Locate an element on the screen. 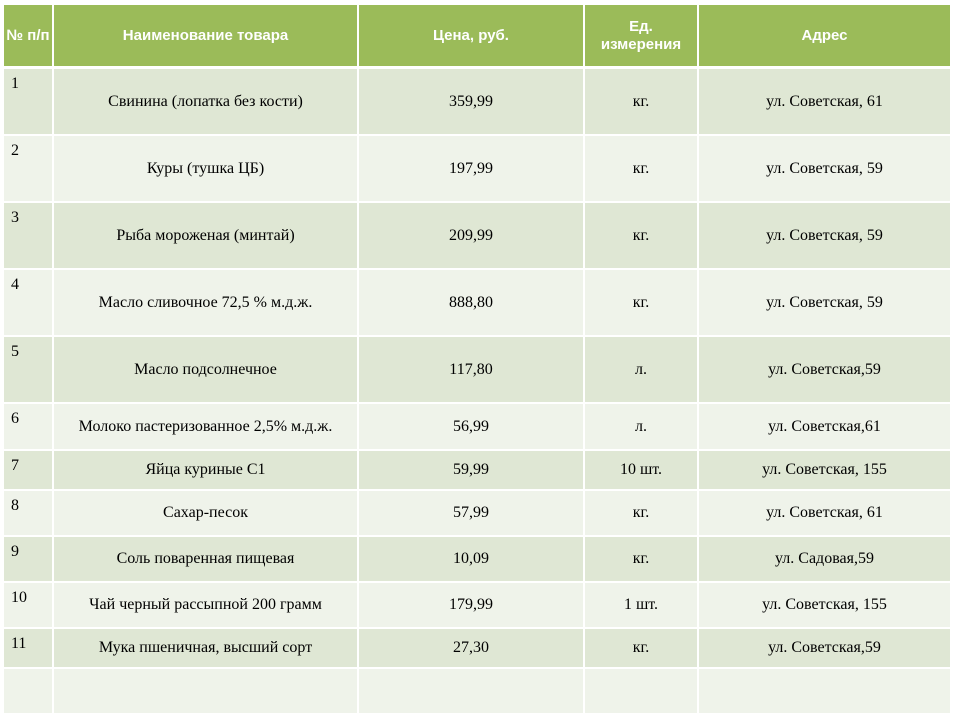 The height and width of the screenshot is (720, 960). row-unit: 1 шт. is located at coordinates (642, 605).